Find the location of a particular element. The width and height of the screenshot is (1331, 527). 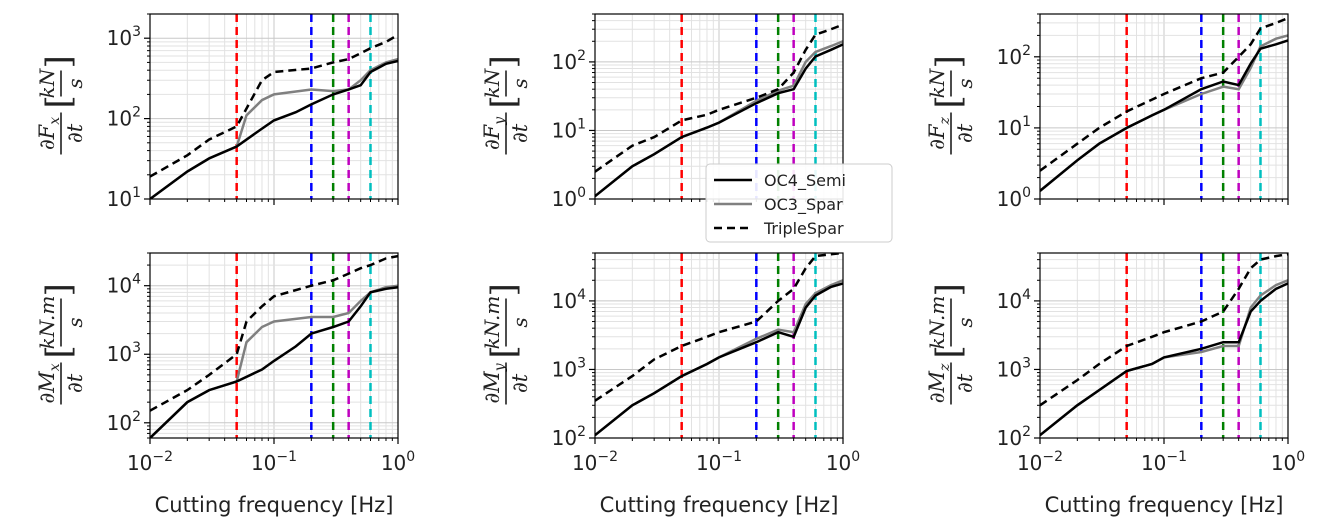

legend: OC4_Semi OC3_Spar TripleSpar is located at coordinates (799, 203).